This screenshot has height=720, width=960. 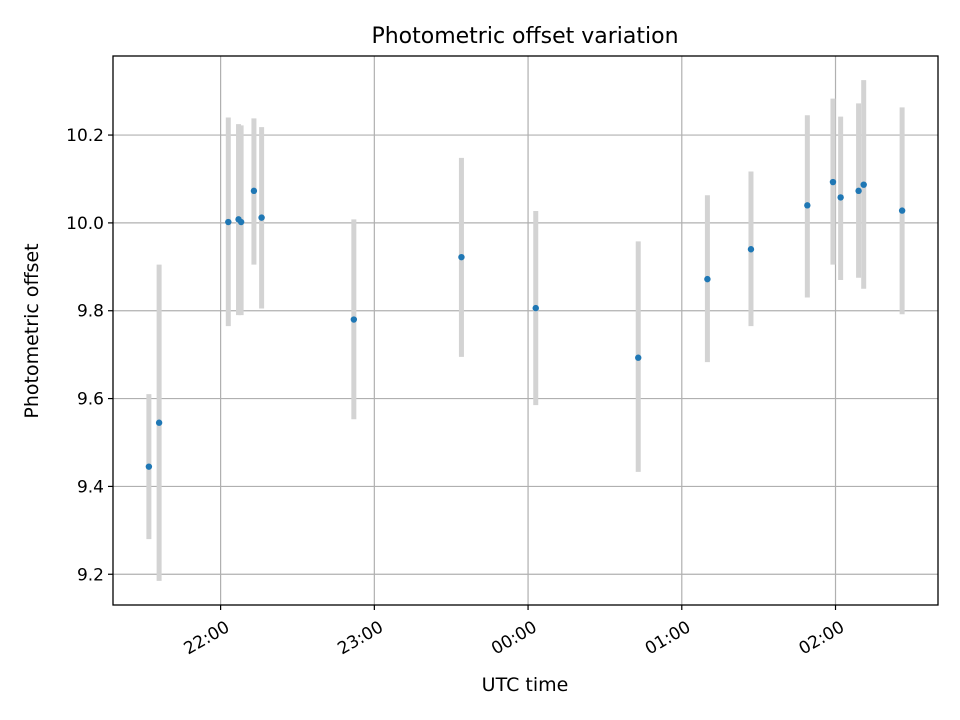 What do you see at coordinates (85, 224) in the screenshot?
I see `y-tick-label: 10.0` at bounding box center [85, 224].